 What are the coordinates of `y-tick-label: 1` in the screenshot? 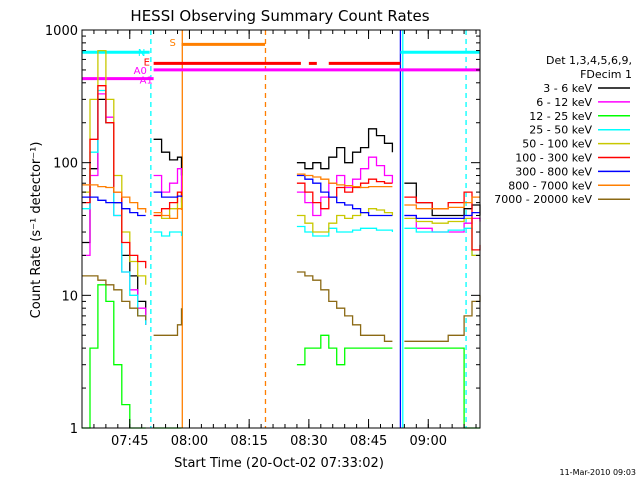 It's located at (74, 429).